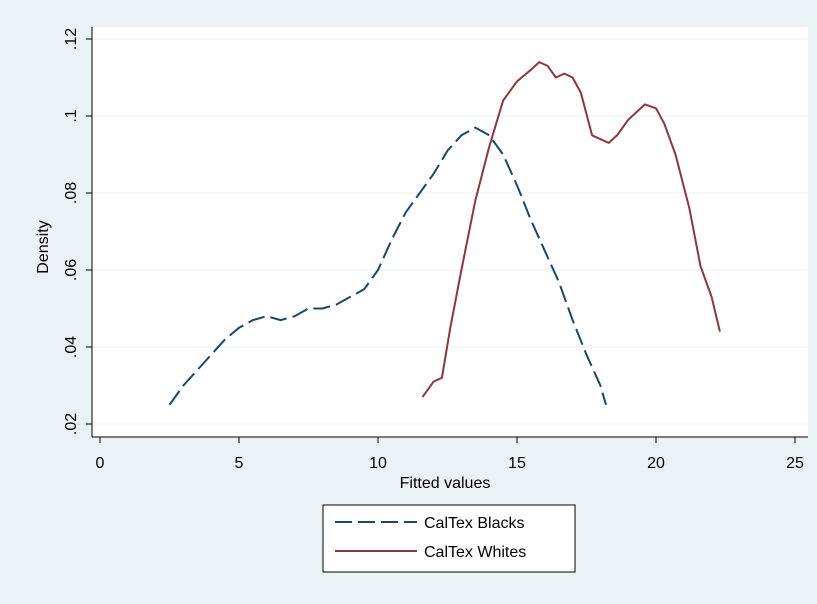  I want to click on x-tick-label-5: 25, so click(795, 463).